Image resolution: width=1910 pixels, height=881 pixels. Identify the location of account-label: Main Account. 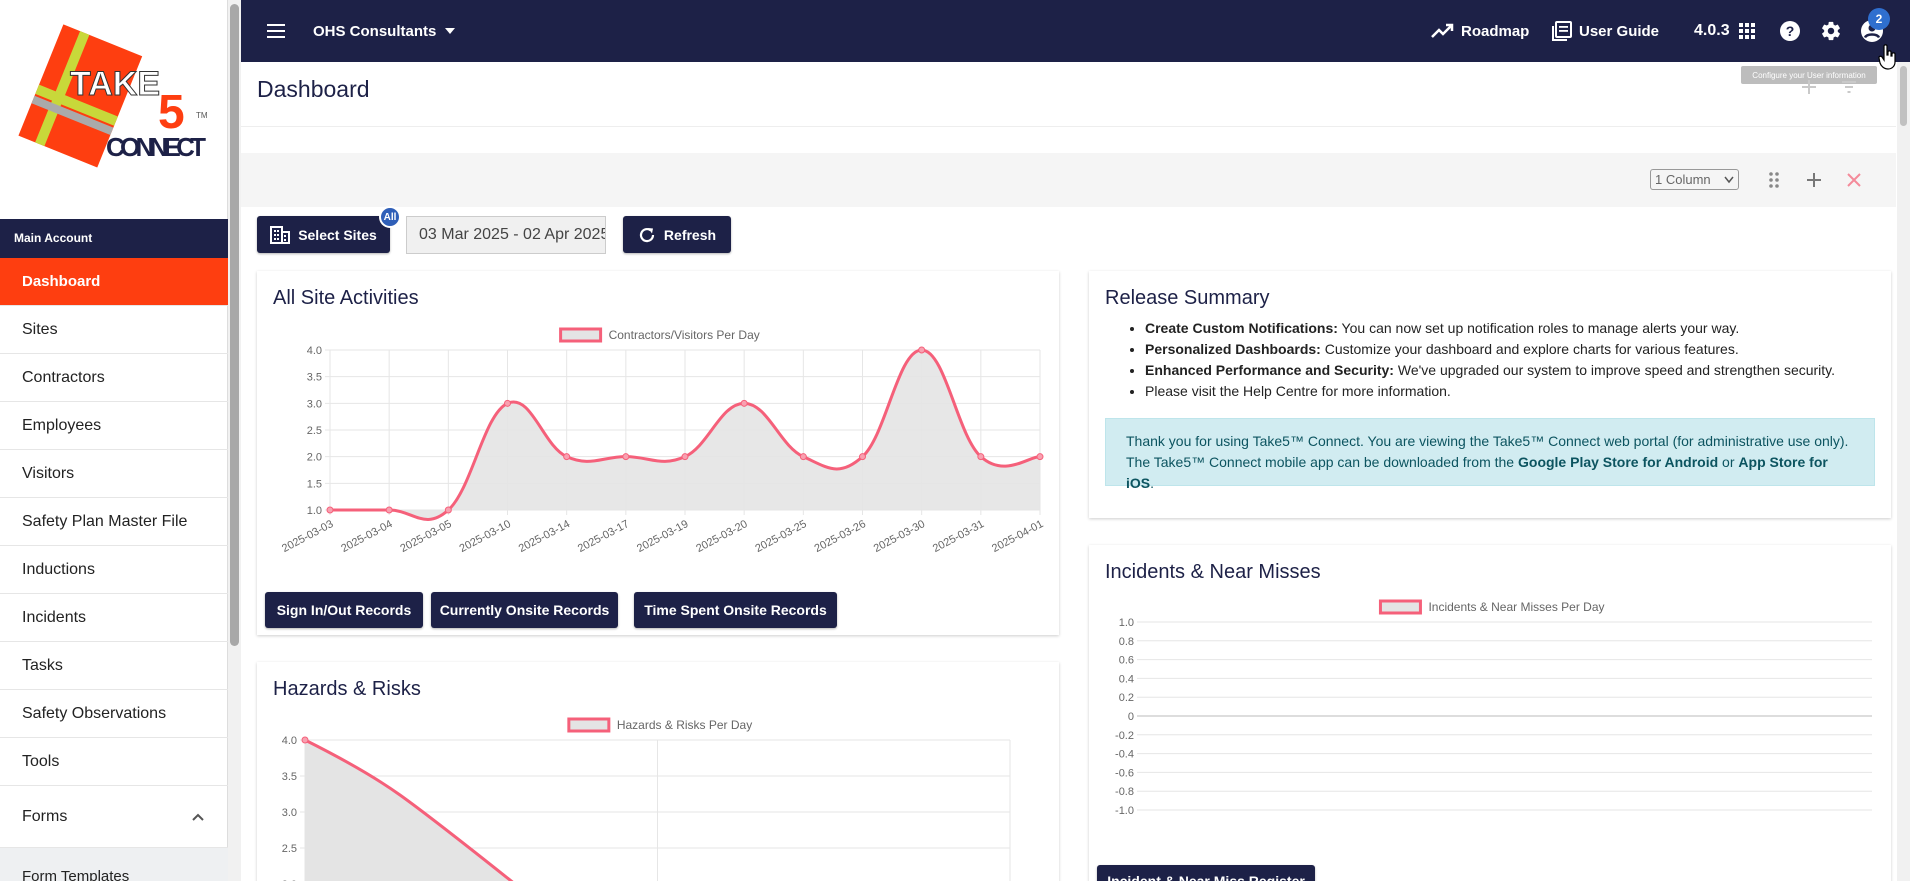
(114, 238).